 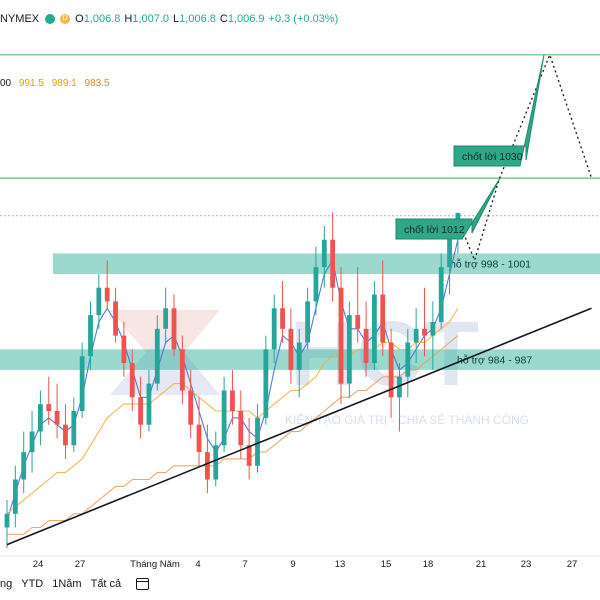 I want to click on ohlc-low: L1,006.8, so click(x=194, y=19).